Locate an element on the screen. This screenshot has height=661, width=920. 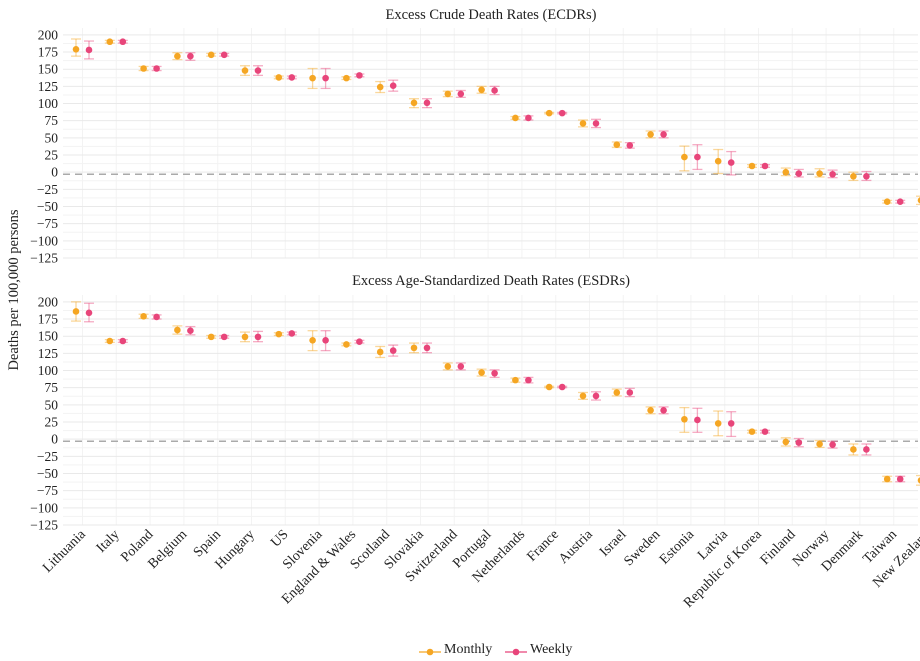
legend-label-monthly: Monthly is located at coordinates (468, 649).